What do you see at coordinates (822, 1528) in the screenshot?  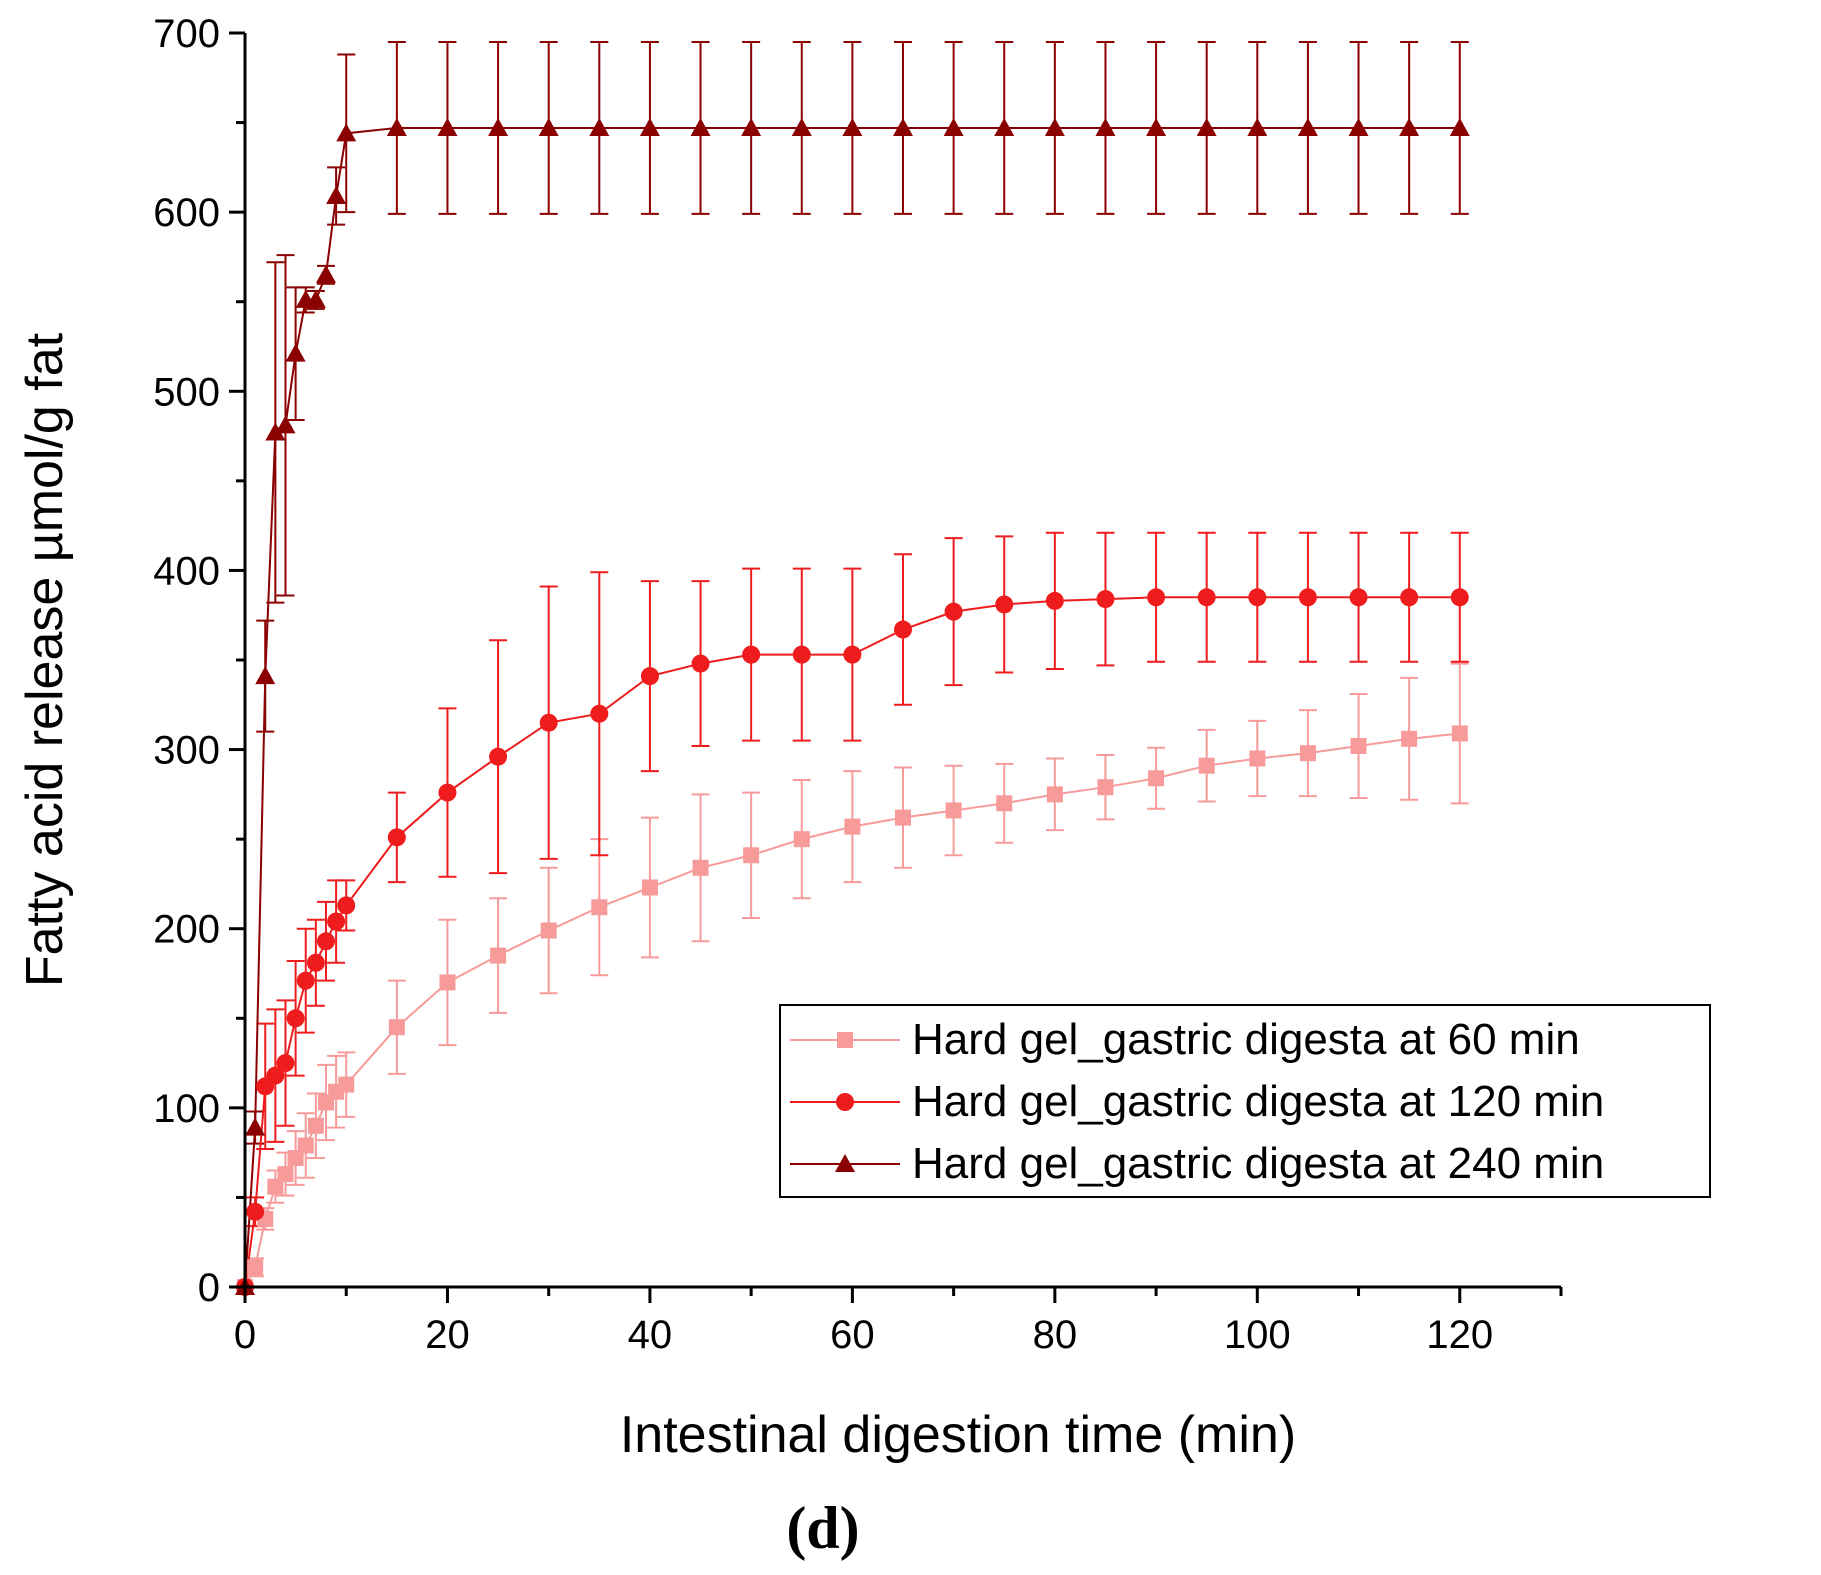 I see `panel-label: (d)` at bounding box center [822, 1528].